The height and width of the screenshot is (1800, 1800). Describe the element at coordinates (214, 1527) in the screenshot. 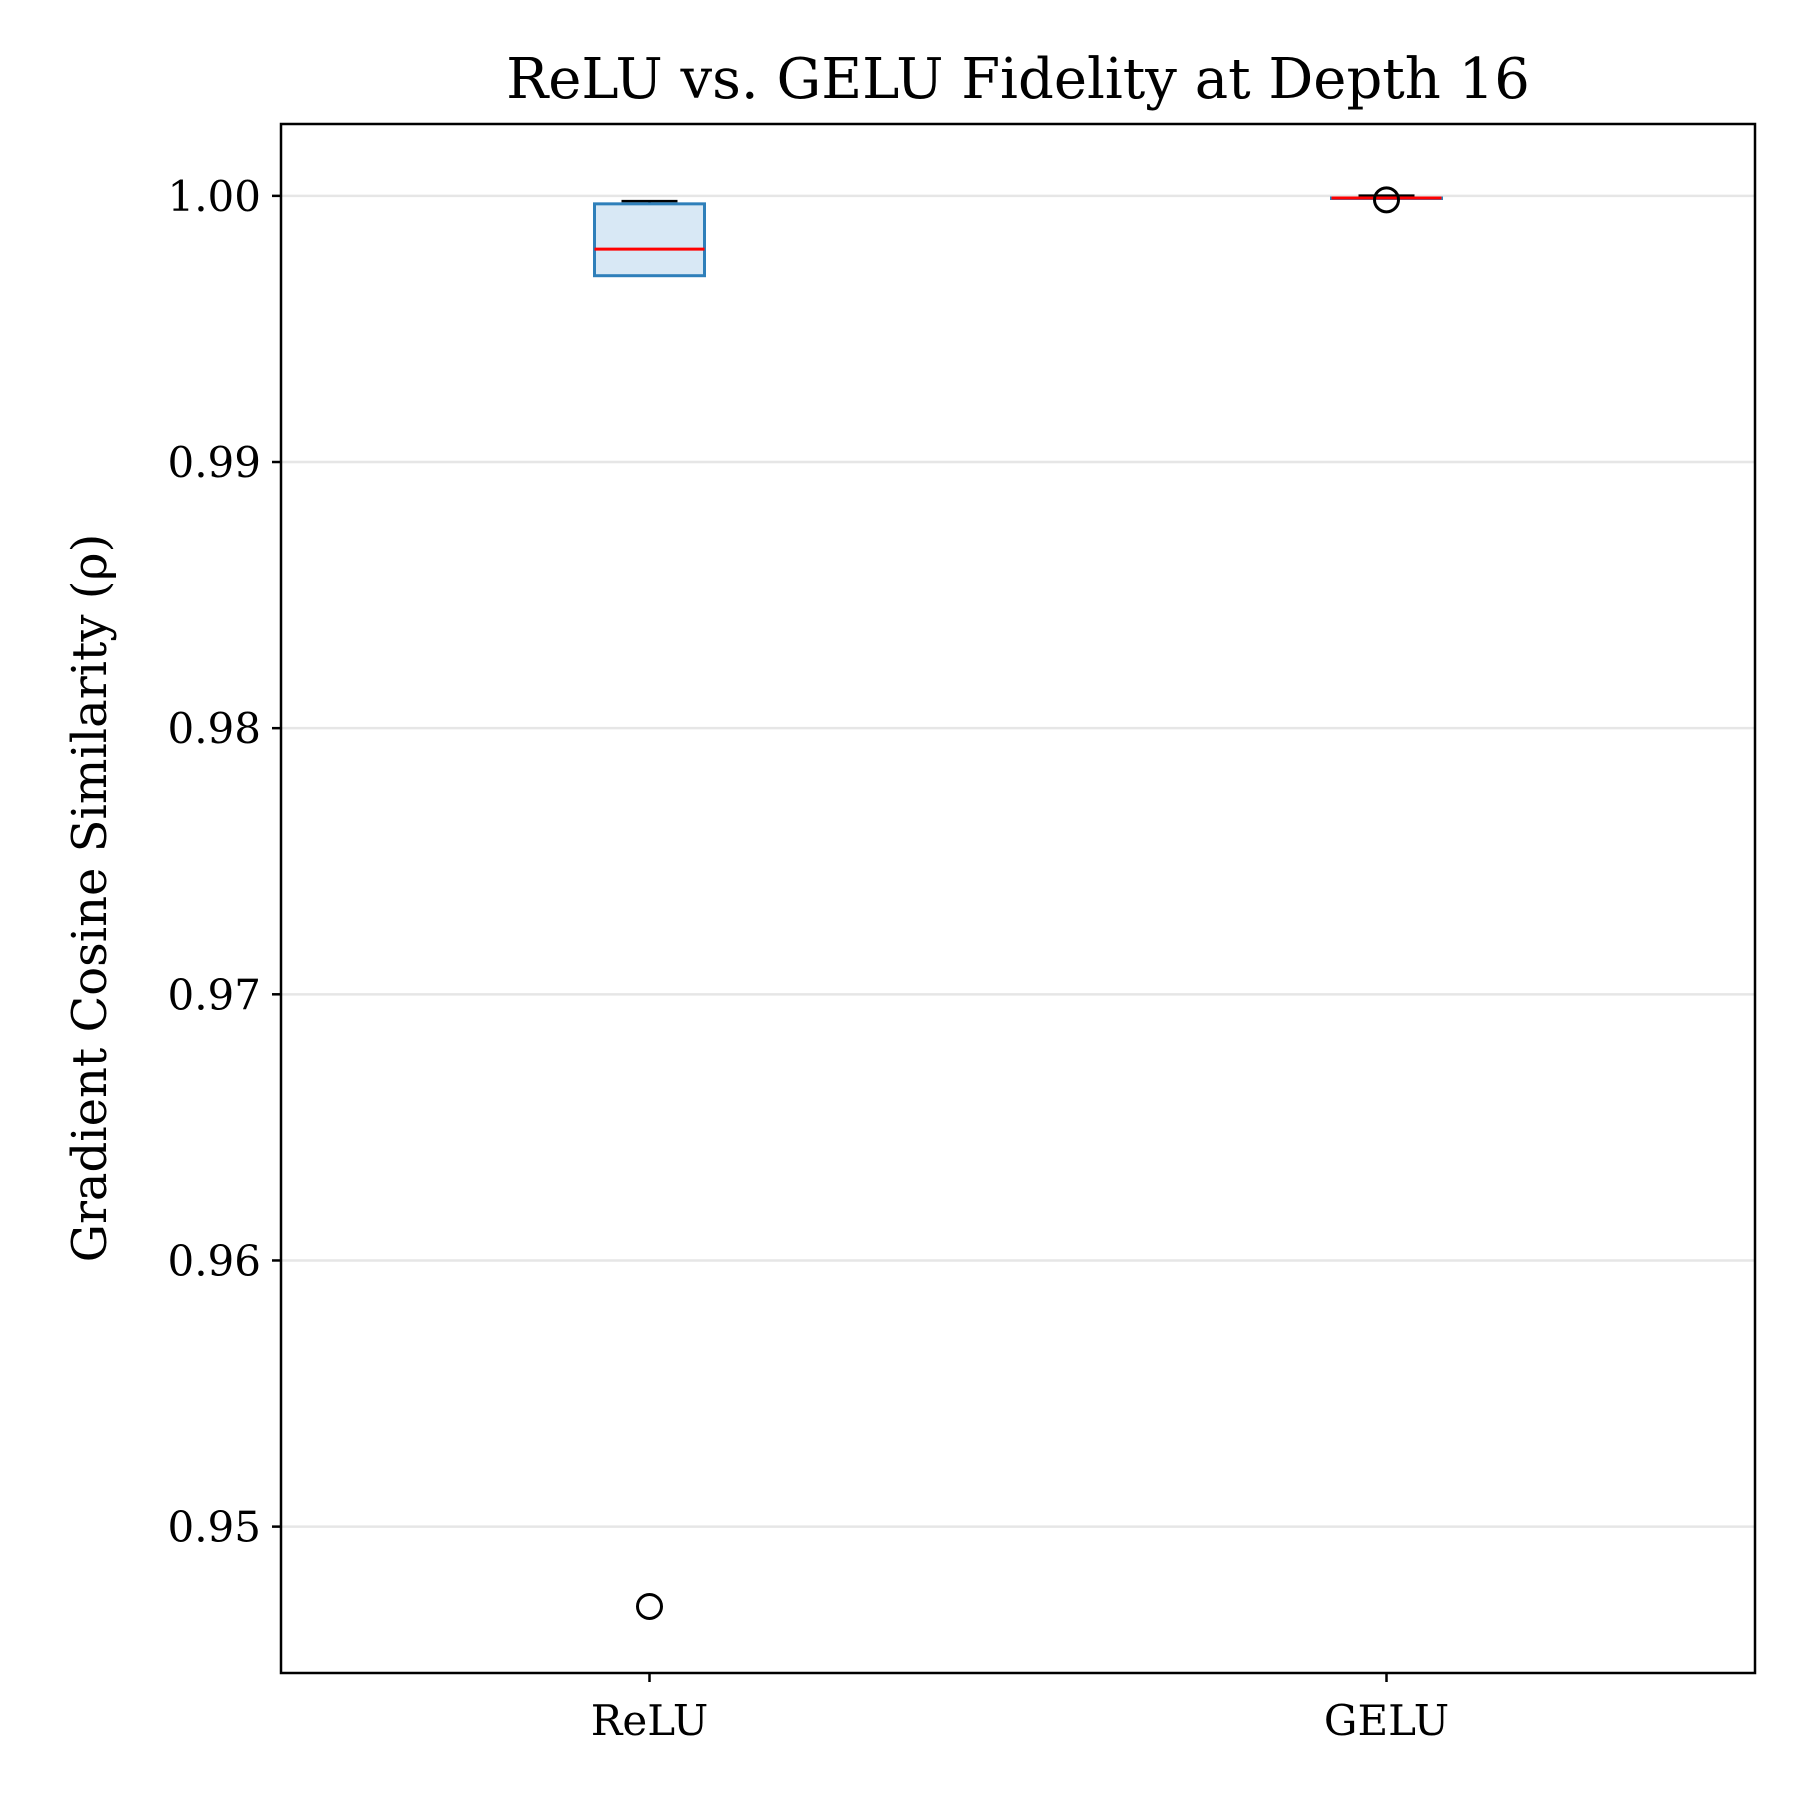

I see `y-tick-label: 0.95` at that location.